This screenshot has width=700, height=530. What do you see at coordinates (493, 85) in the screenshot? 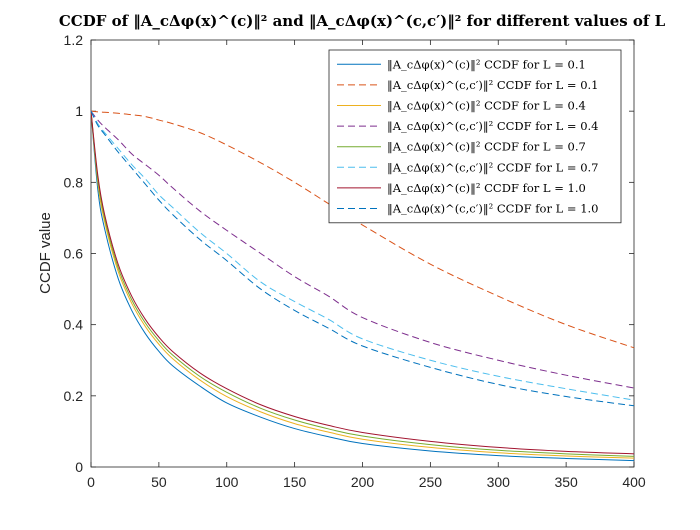
I see `legend-entry-label: ‖A_cΔφ(x)^(c,c′)‖² CCDF for L = 0.1` at bounding box center [493, 85].